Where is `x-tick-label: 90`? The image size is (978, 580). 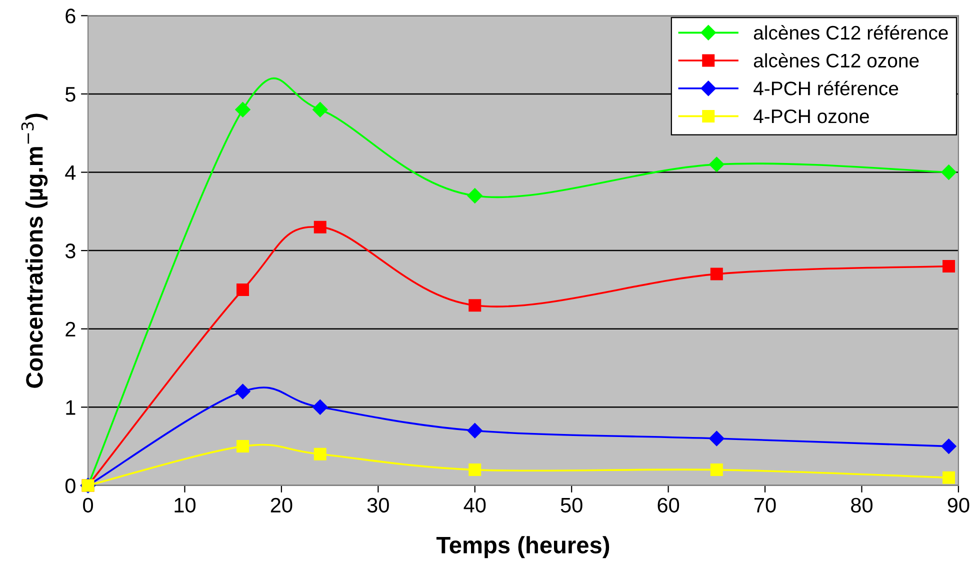
x-tick-label: 90 is located at coordinates (959, 505).